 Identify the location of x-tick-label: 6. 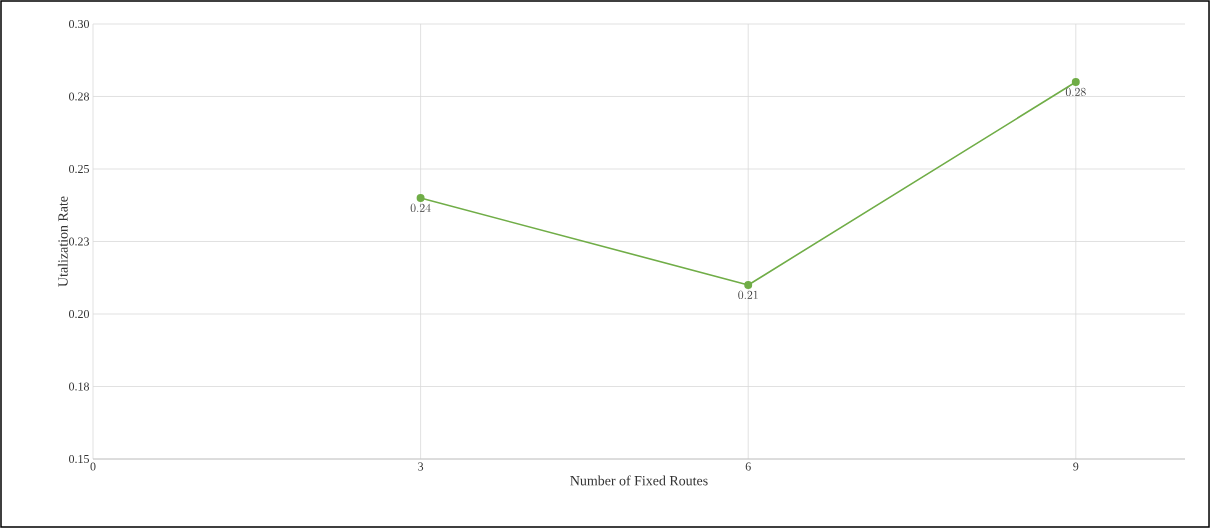
(748, 466).